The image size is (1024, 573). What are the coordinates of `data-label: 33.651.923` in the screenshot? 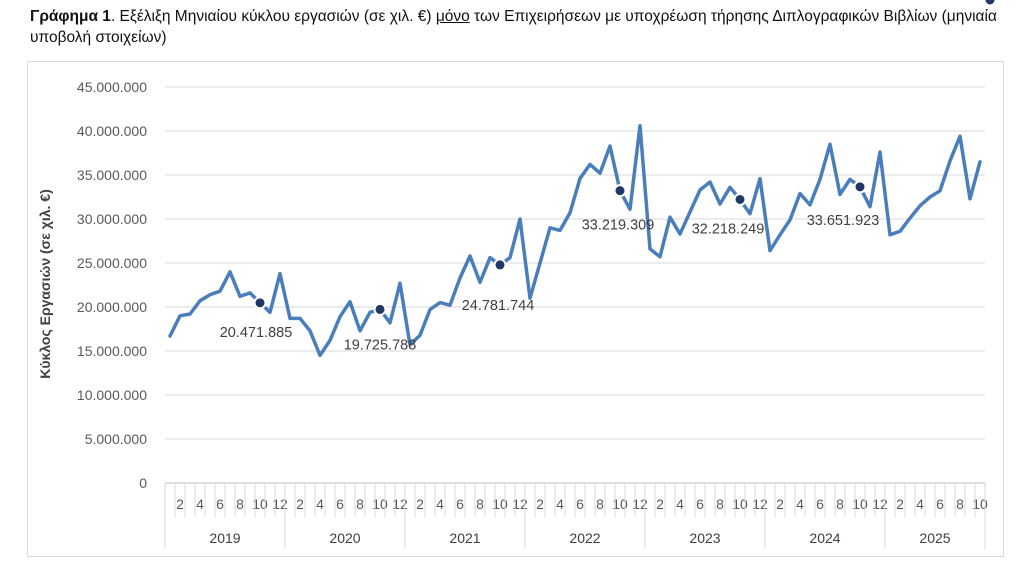 It's located at (843, 221).